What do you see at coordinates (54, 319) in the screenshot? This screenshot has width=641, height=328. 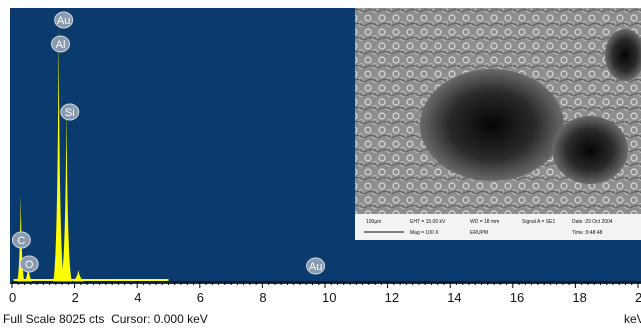 I see `full-scale-readout: Full Scale 8025 cts` at bounding box center [54, 319].